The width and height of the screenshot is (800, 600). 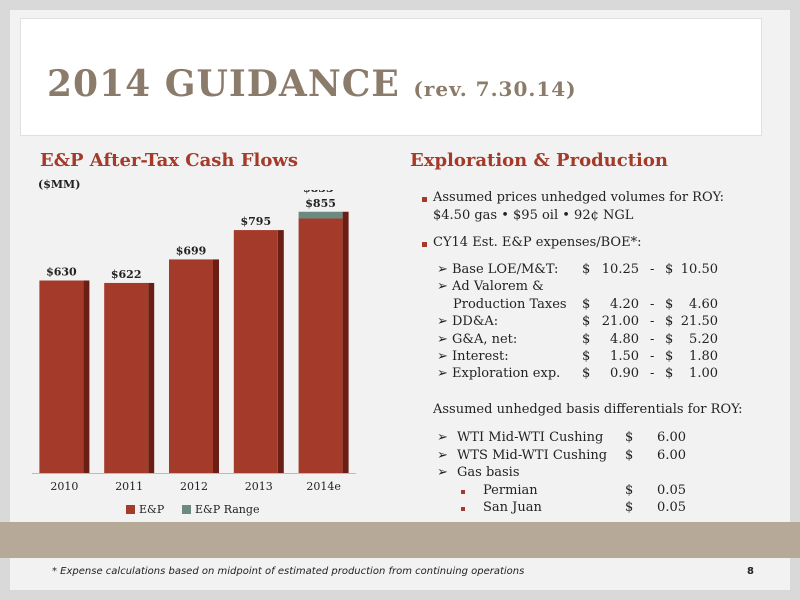 I want to click on basis-label: WTI Mid-WTI Cushing, so click(x=530, y=437).